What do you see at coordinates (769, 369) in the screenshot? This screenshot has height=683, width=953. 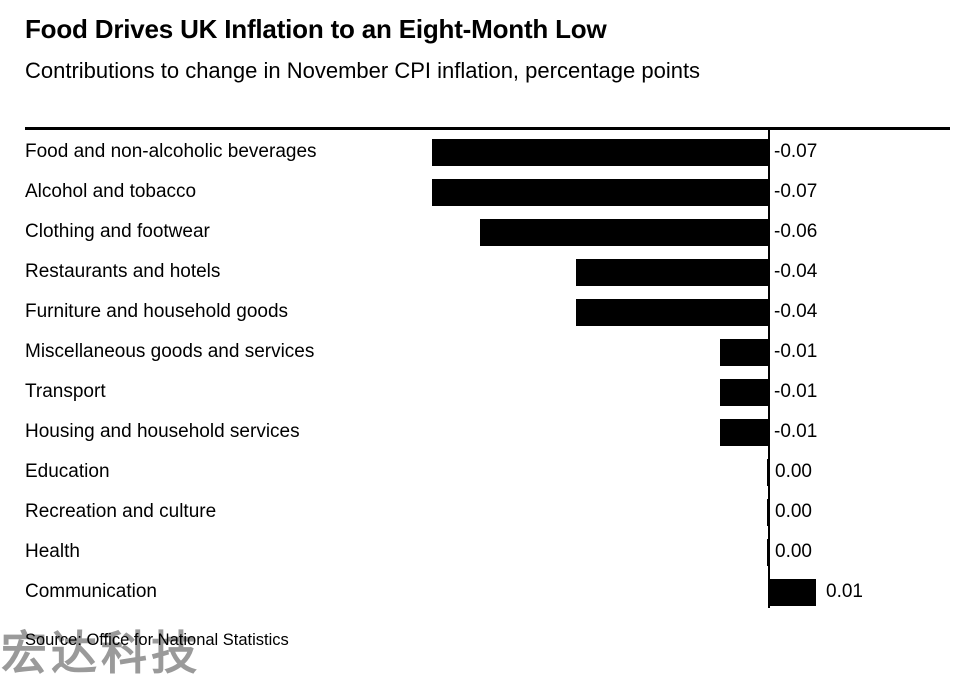 I see `zero-axis-line` at bounding box center [769, 369].